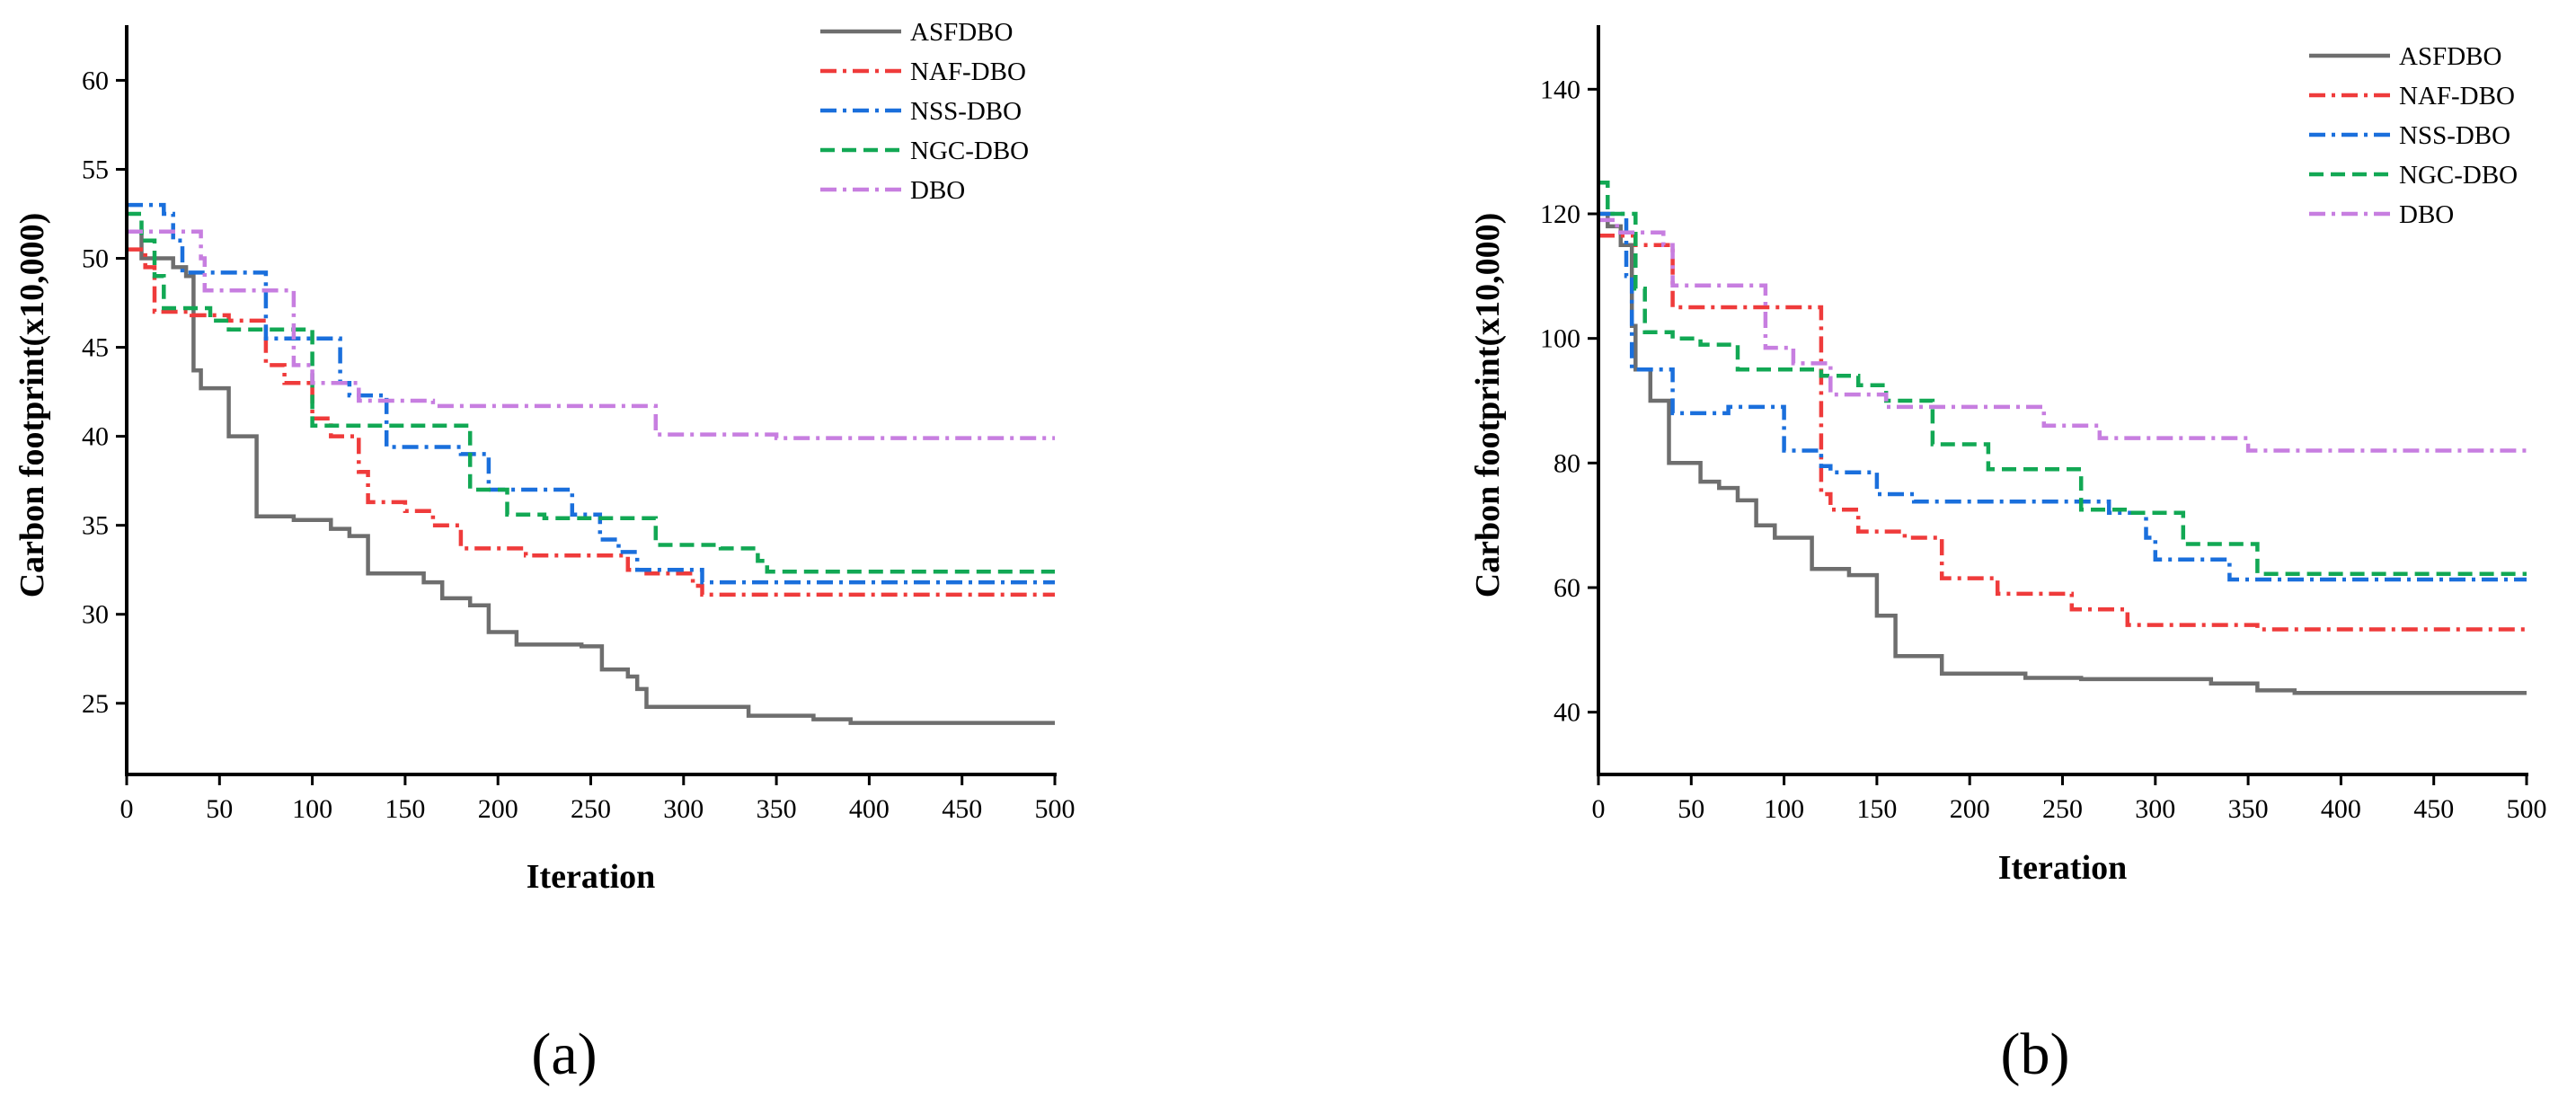 The image size is (2576, 1106). What do you see at coordinates (95, 704) in the screenshot?
I see `y-tick-label: 25` at bounding box center [95, 704].